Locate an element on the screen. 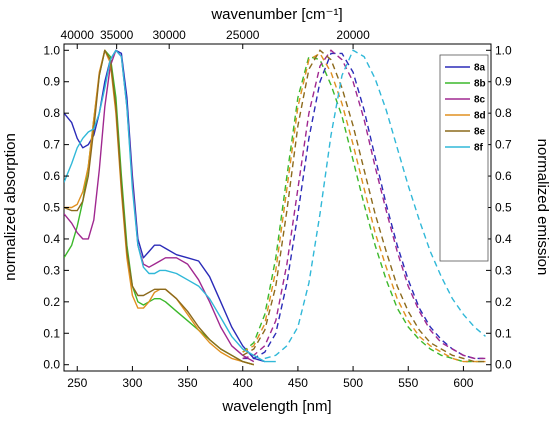 The image size is (550, 421). legend-box is located at coordinates (464, 158).